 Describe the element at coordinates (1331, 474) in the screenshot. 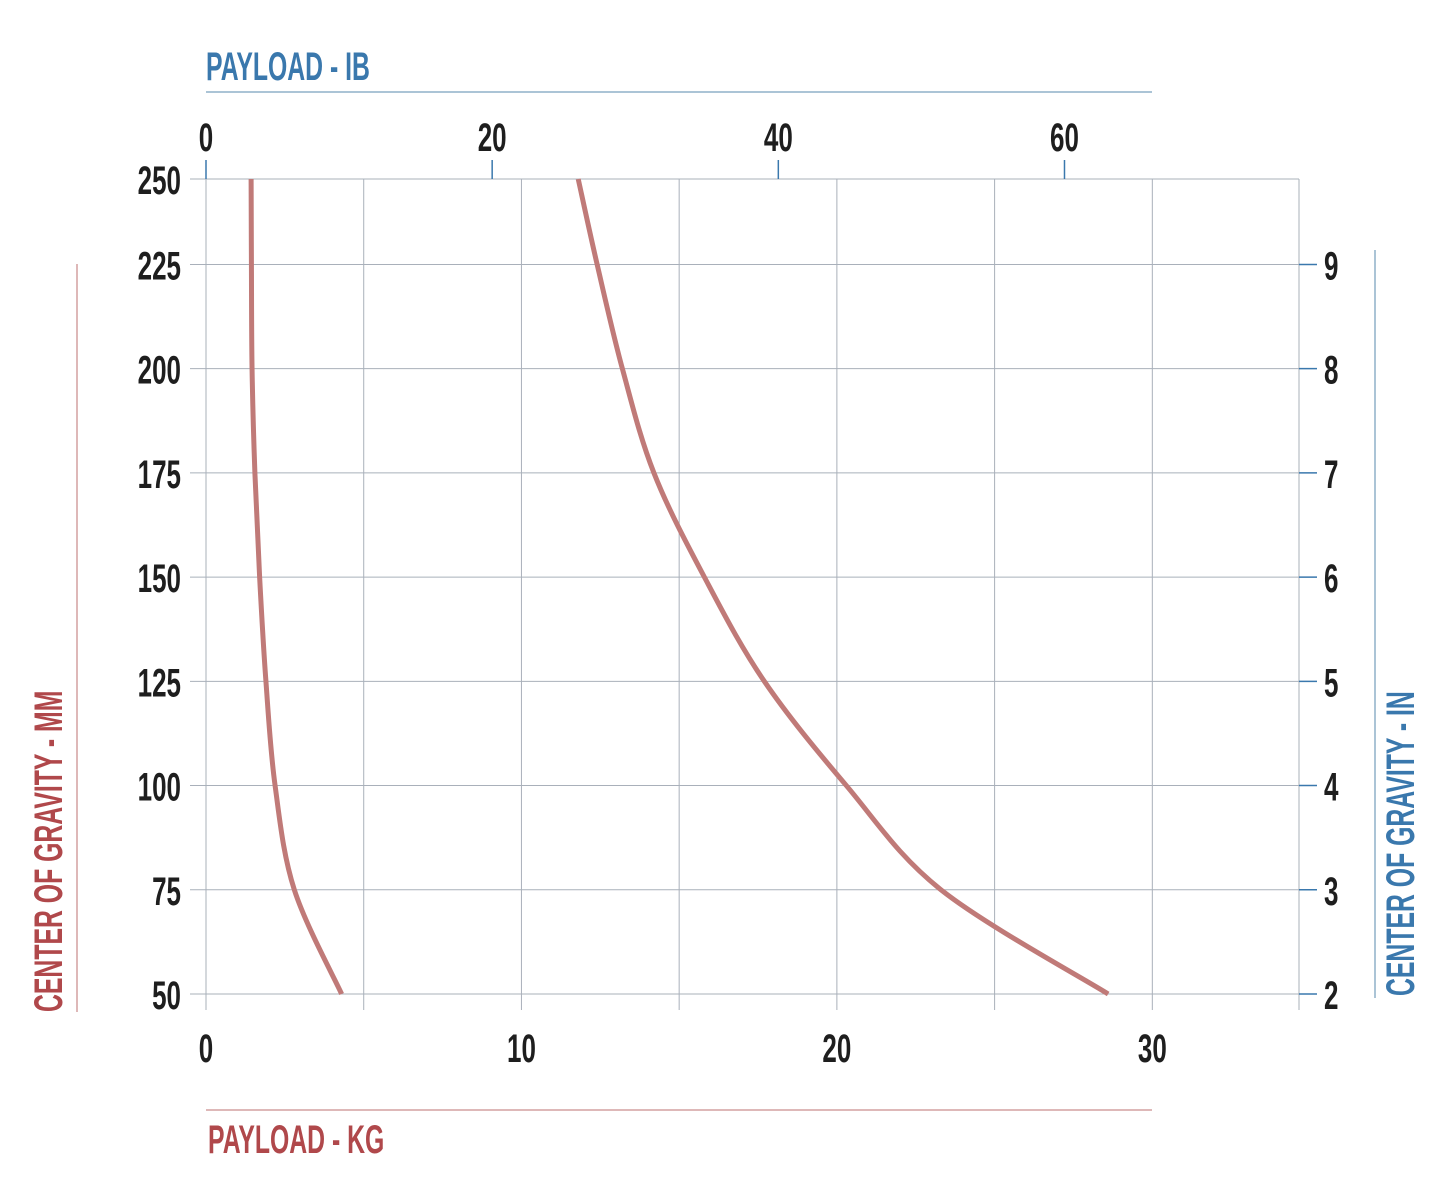

I see `right-tick-label: 7` at that location.